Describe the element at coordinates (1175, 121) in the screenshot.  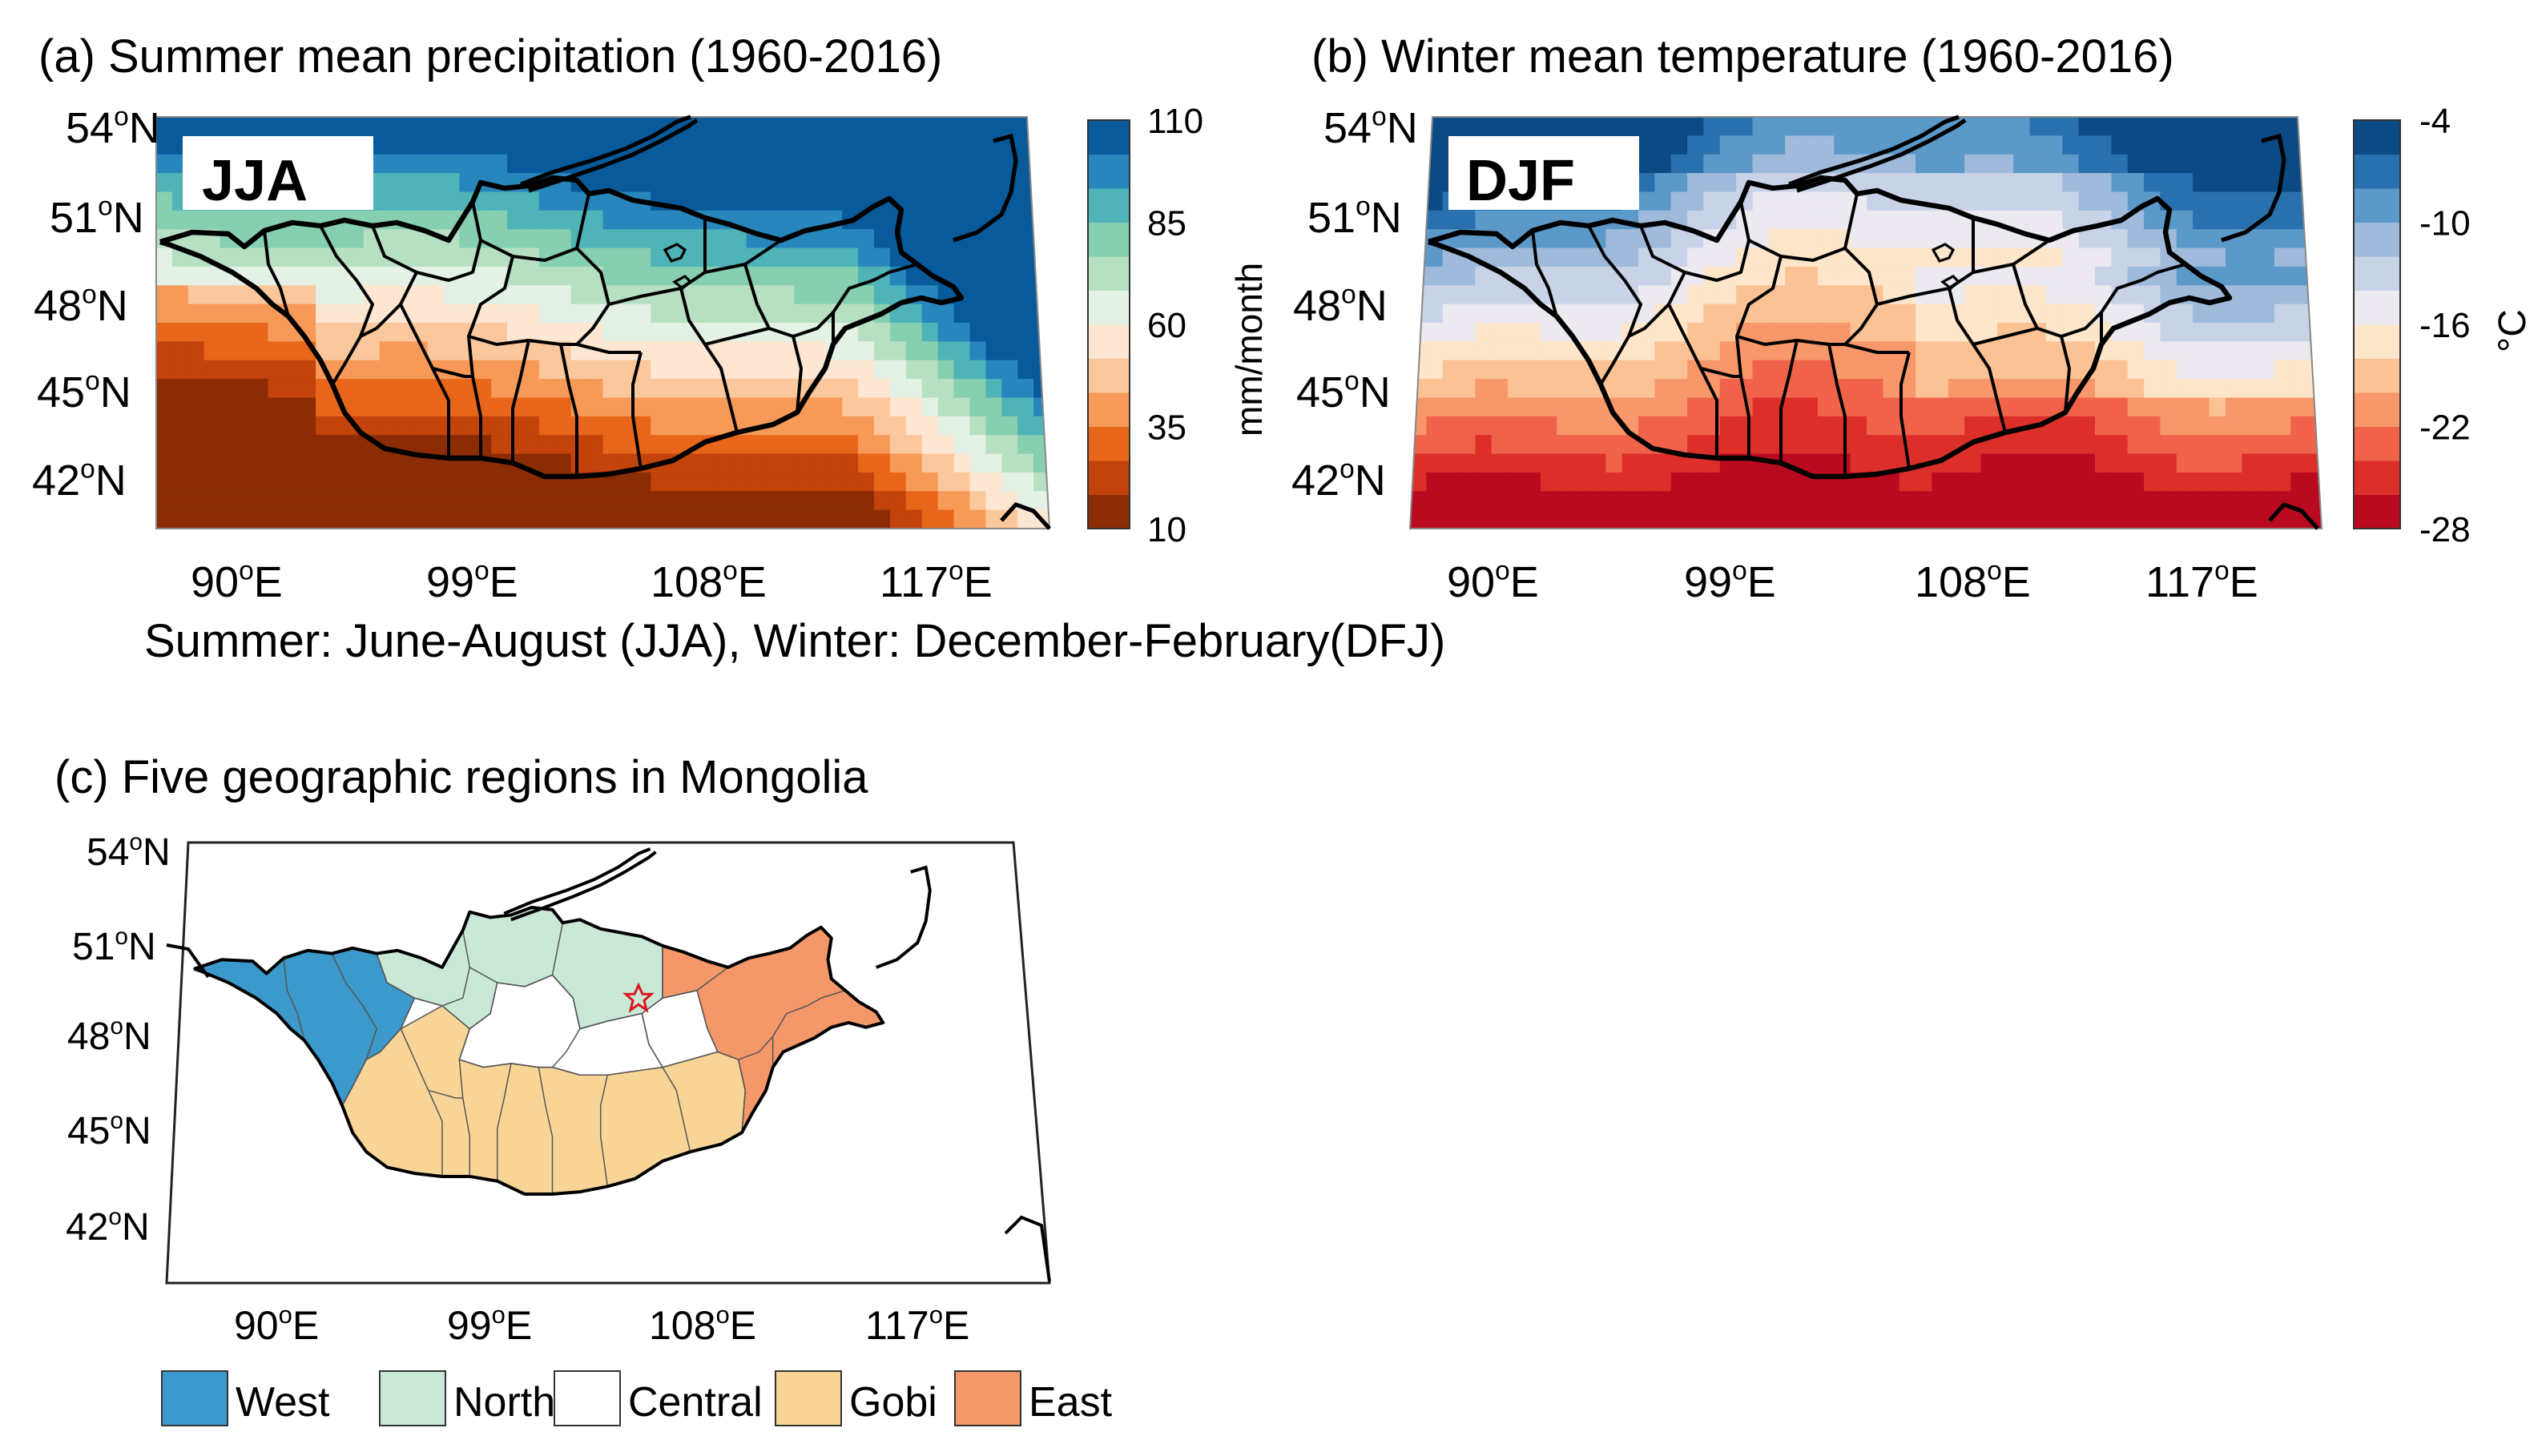
I see `colorbar-tick-label: 110` at that location.